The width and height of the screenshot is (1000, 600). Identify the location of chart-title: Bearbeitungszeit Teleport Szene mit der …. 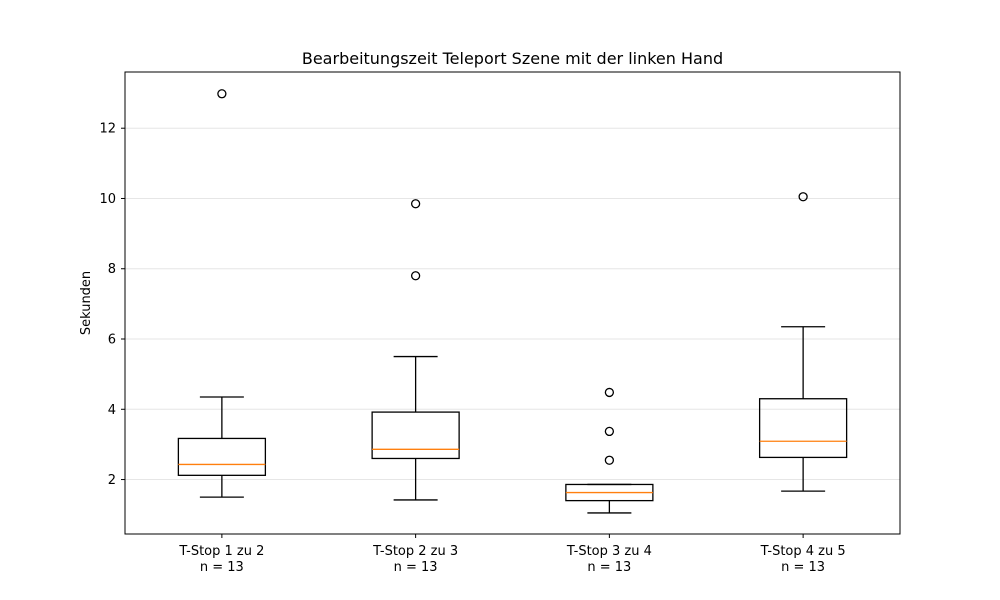
(512, 58).